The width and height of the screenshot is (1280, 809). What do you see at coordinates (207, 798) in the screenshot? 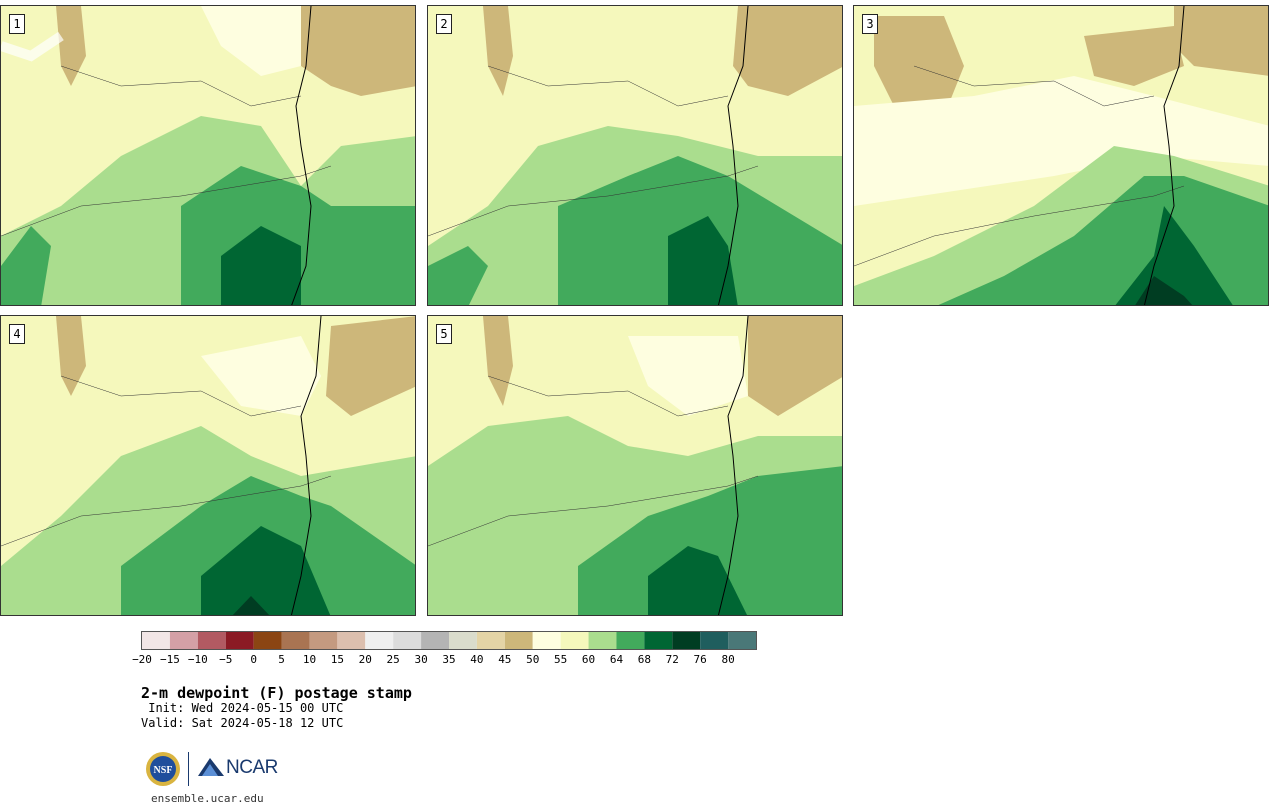
I see `footer-url: ensemble.ucar.edu` at bounding box center [207, 798].